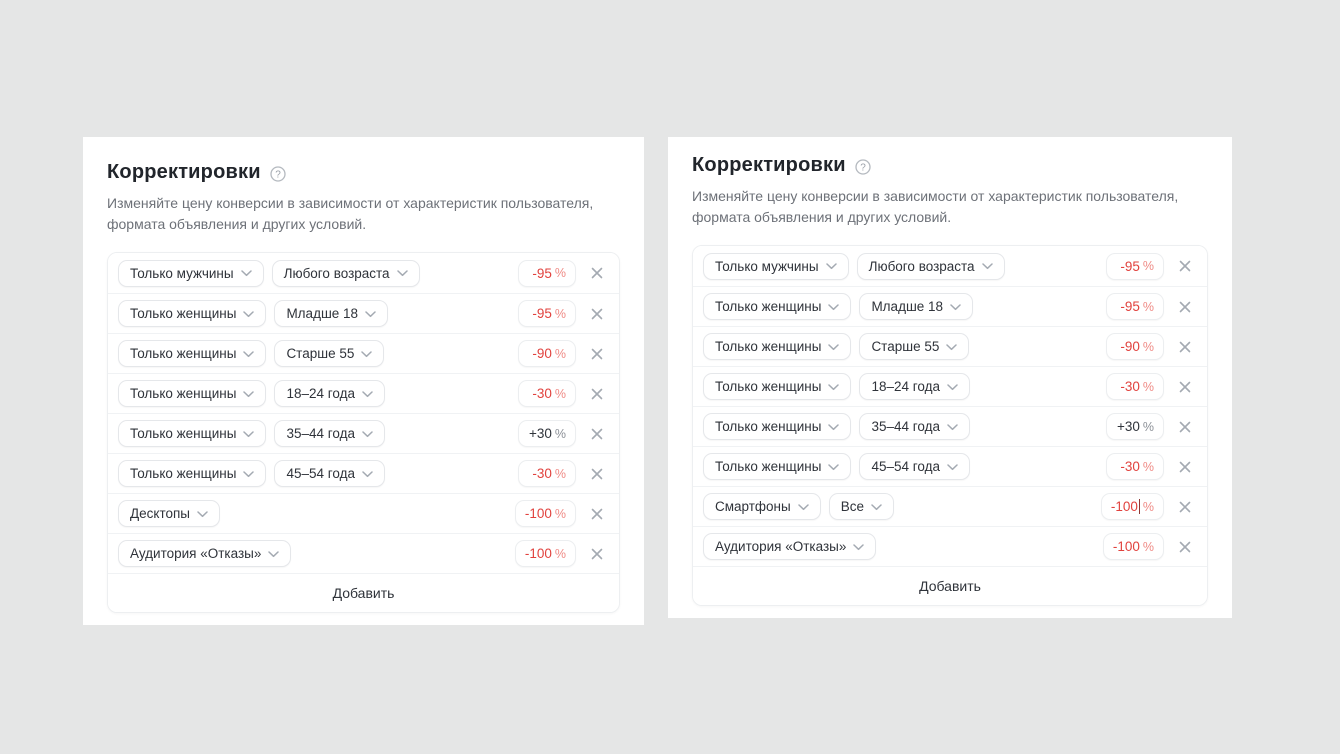  What do you see at coordinates (316, 553) in the screenshot?
I see `condition-chips: Аудитория «Отказы»` at bounding box center [316, 553].